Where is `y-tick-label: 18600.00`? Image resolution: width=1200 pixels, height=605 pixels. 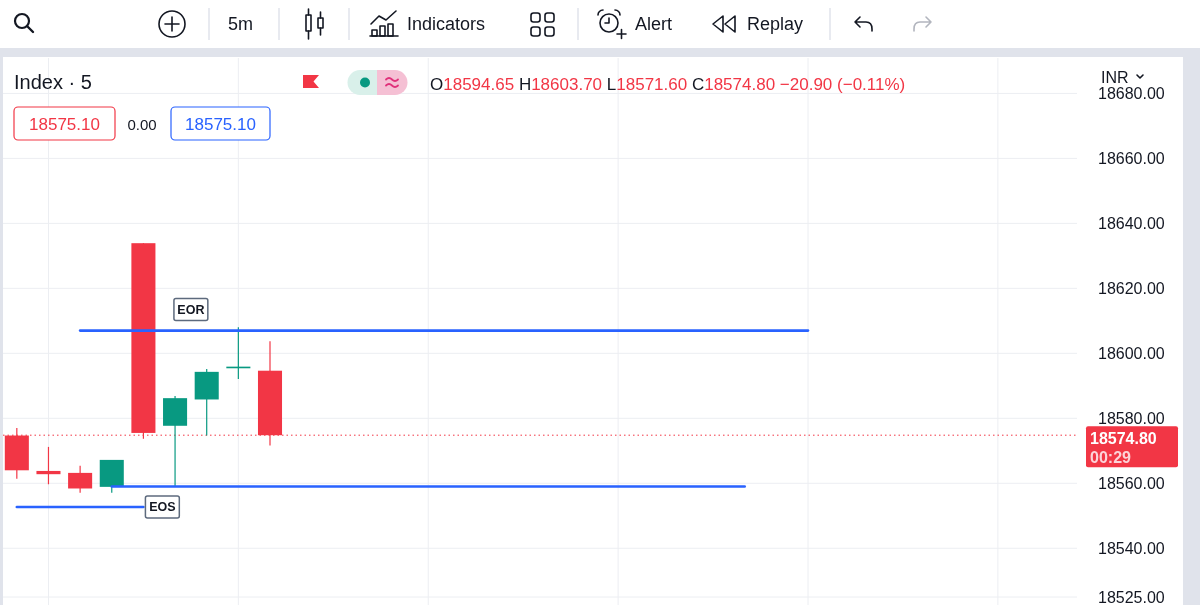
y-tick-label: 18600.00 is located at coordinates (1131, 353).